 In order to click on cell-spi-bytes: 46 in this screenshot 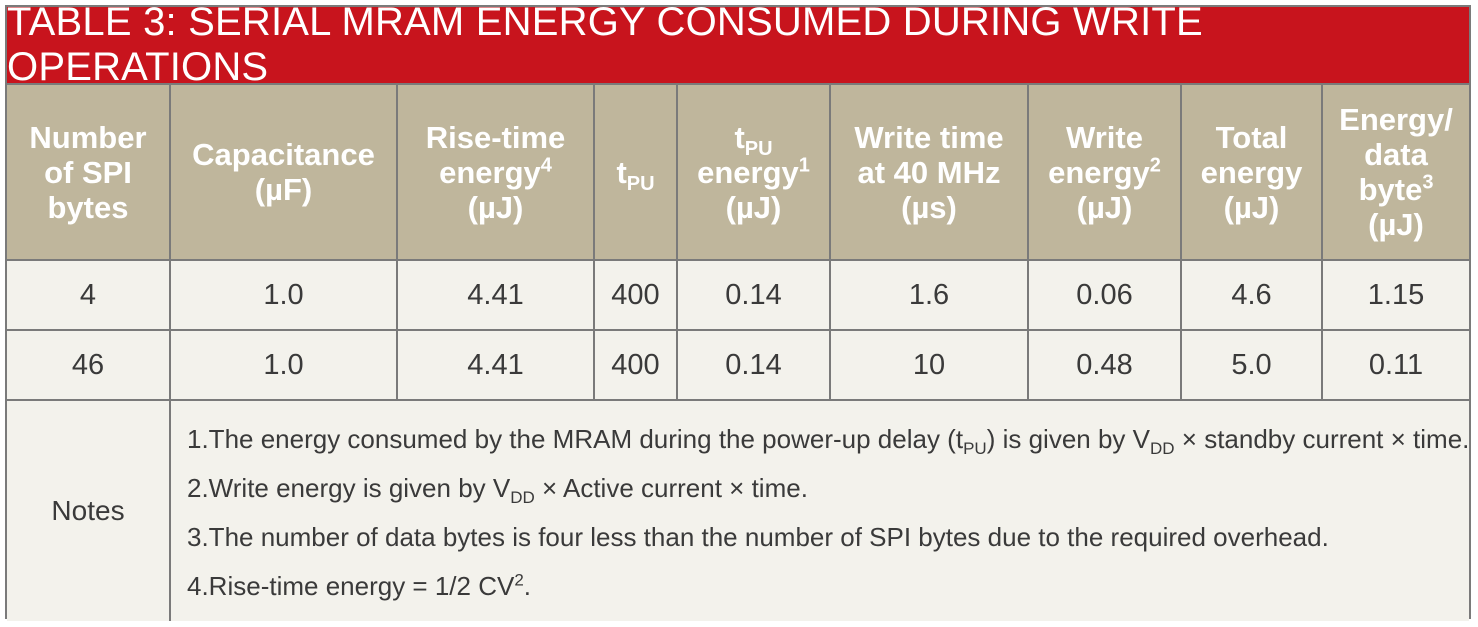, I will do `click(89, 365)`.